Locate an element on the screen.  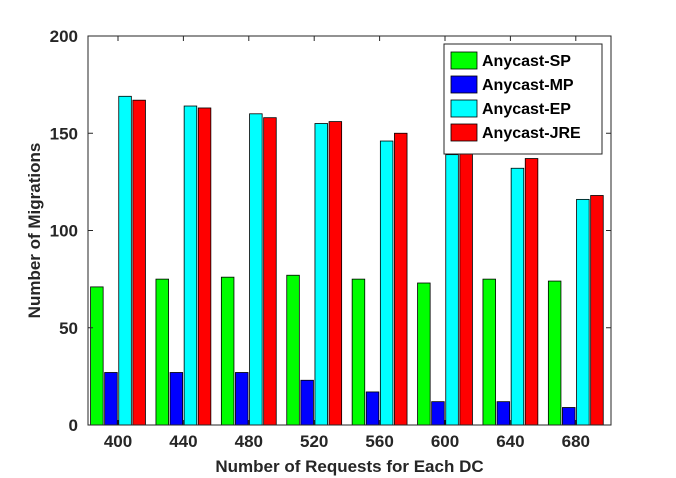
x-tick-label: 560 is located at coordinates (379, 441).